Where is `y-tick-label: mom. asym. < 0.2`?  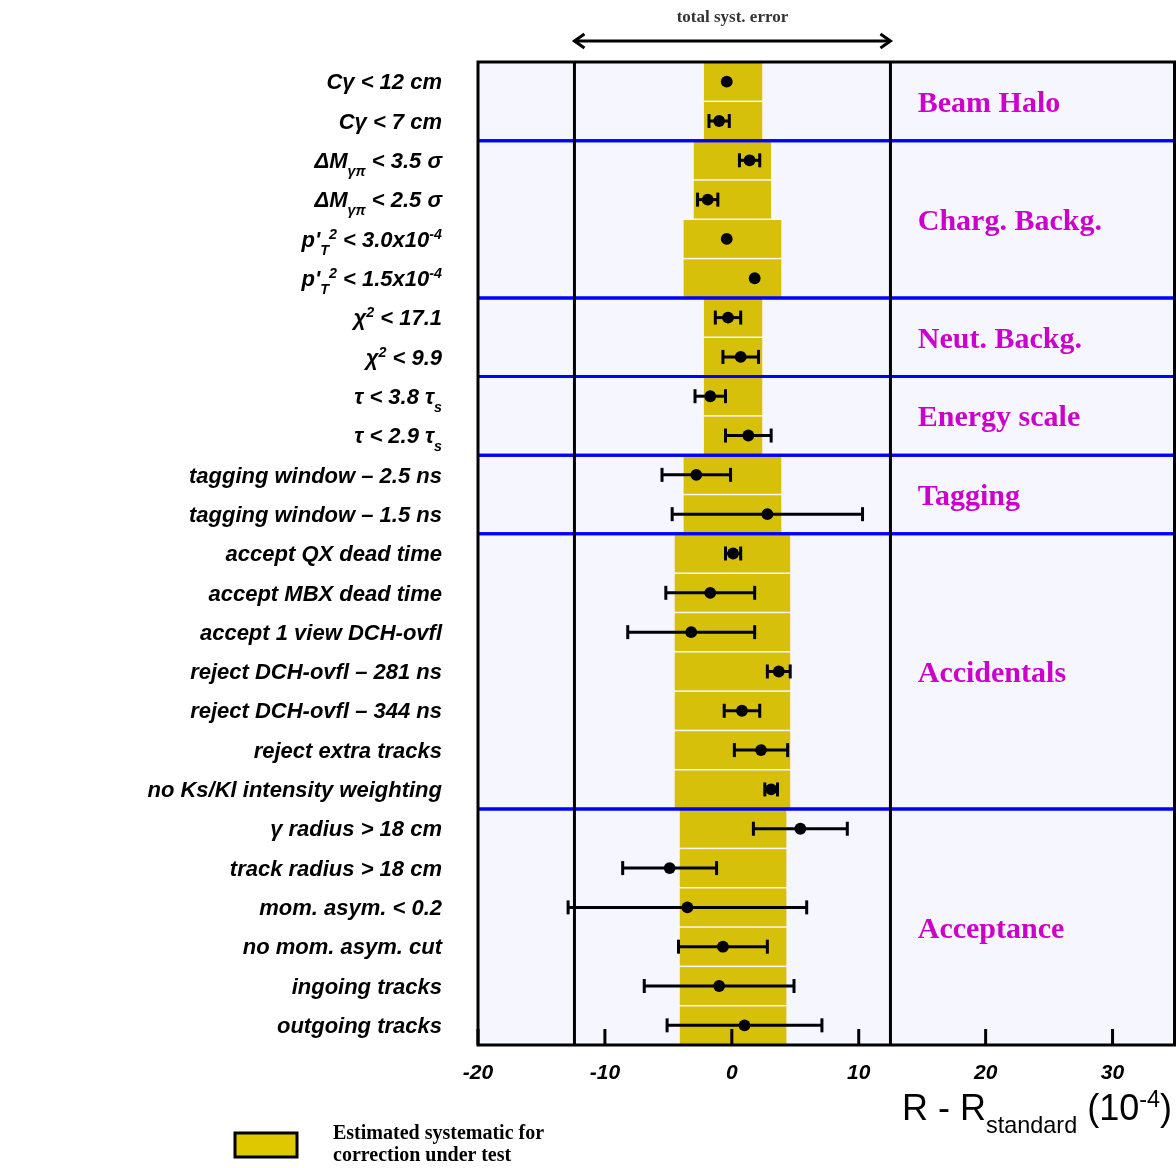 y-tick-label: mom. asym. < 0.2 is located at coordinates (351, 908).